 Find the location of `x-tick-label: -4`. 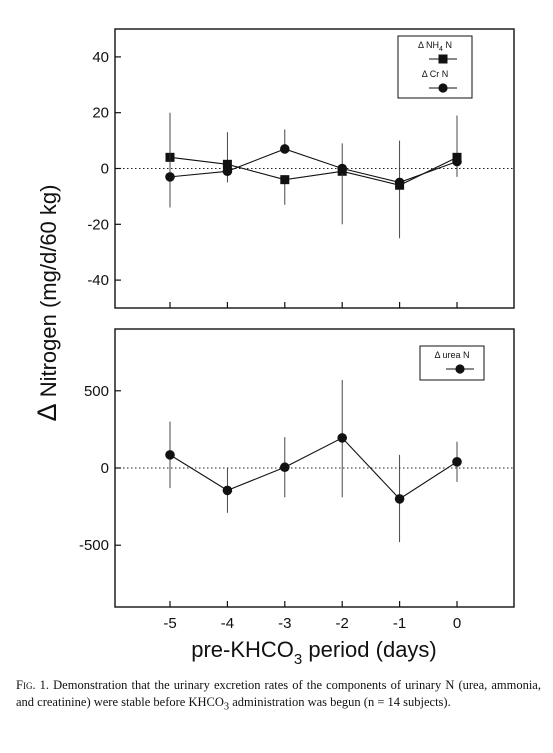

x-tick-label: -4 is located at coordinates (227, 623).